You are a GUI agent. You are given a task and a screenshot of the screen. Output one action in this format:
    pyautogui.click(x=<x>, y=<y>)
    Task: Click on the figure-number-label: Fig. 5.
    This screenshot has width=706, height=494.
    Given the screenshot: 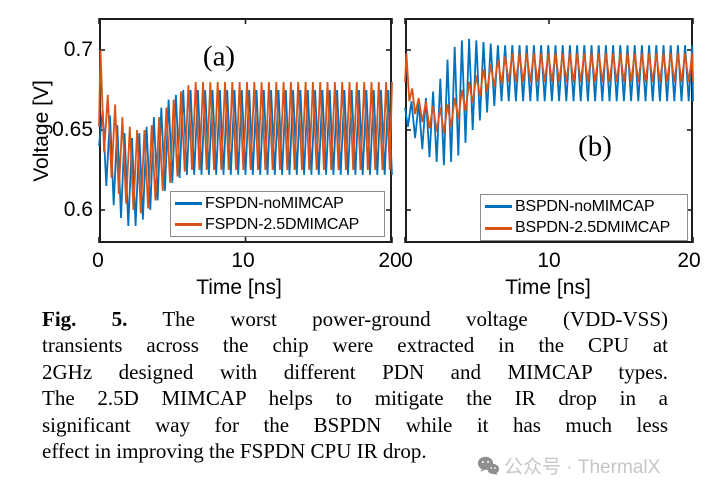 What is the action you would take?
    pyautogui.click(x=85, y=319)
    